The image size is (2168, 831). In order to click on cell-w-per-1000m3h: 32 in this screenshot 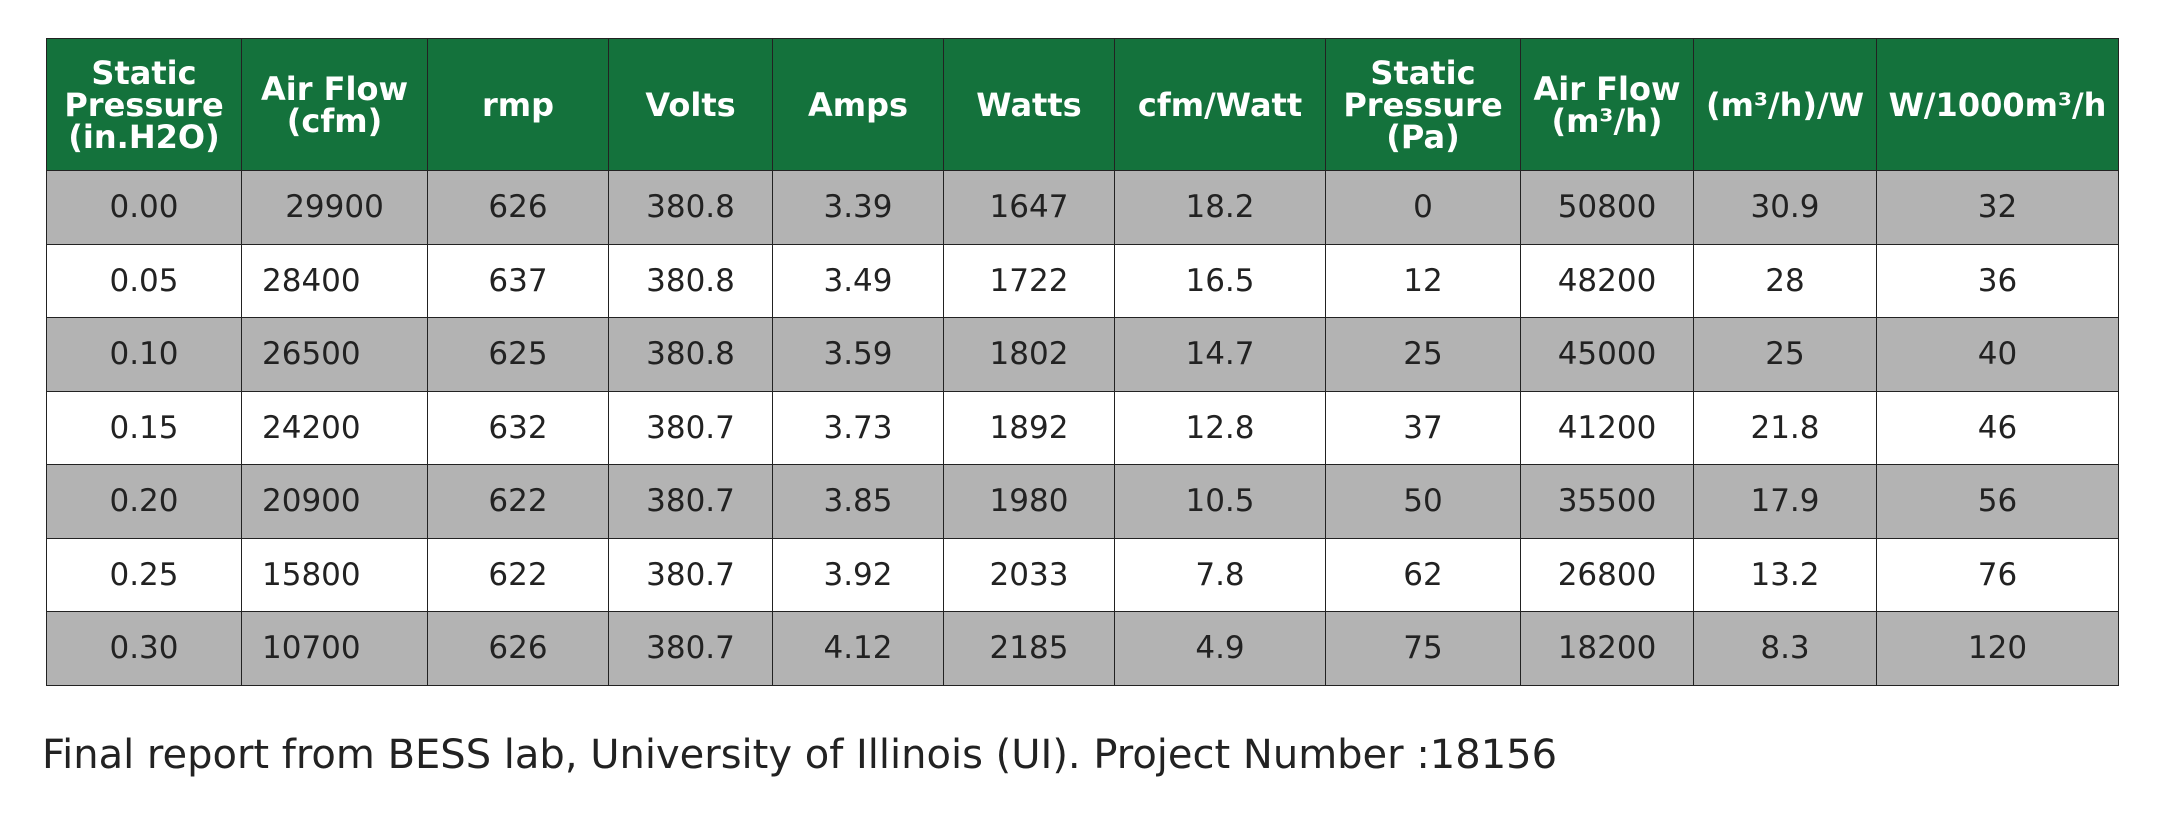, I will do `click(1997, 207)`.